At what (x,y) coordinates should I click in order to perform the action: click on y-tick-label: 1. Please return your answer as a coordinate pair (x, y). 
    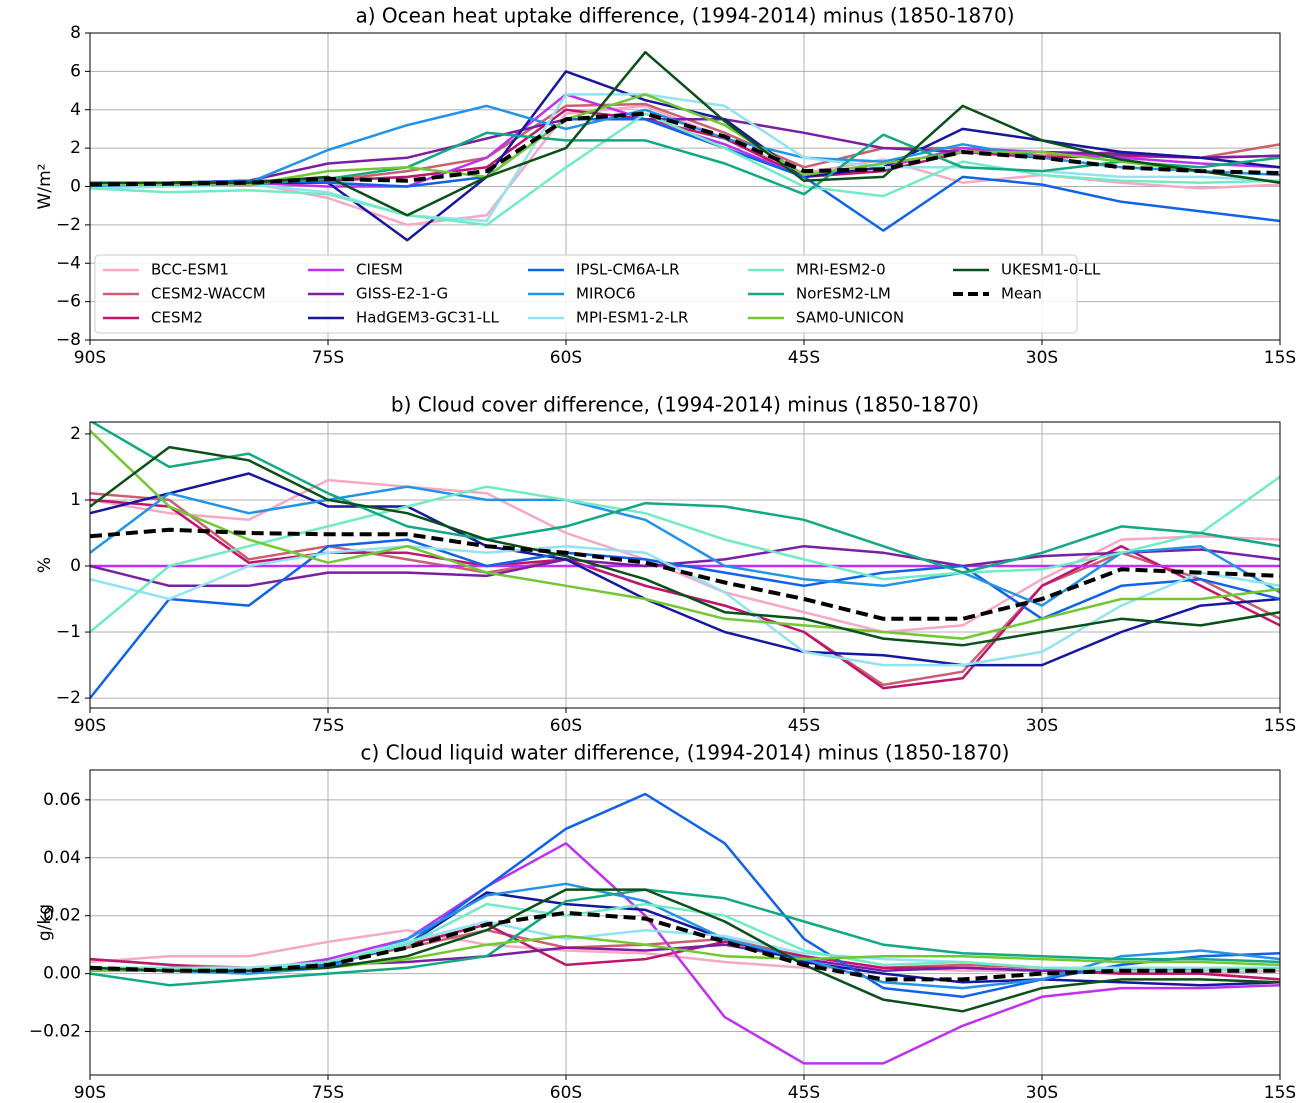
    Looking at the image, I should click on (75, 500).